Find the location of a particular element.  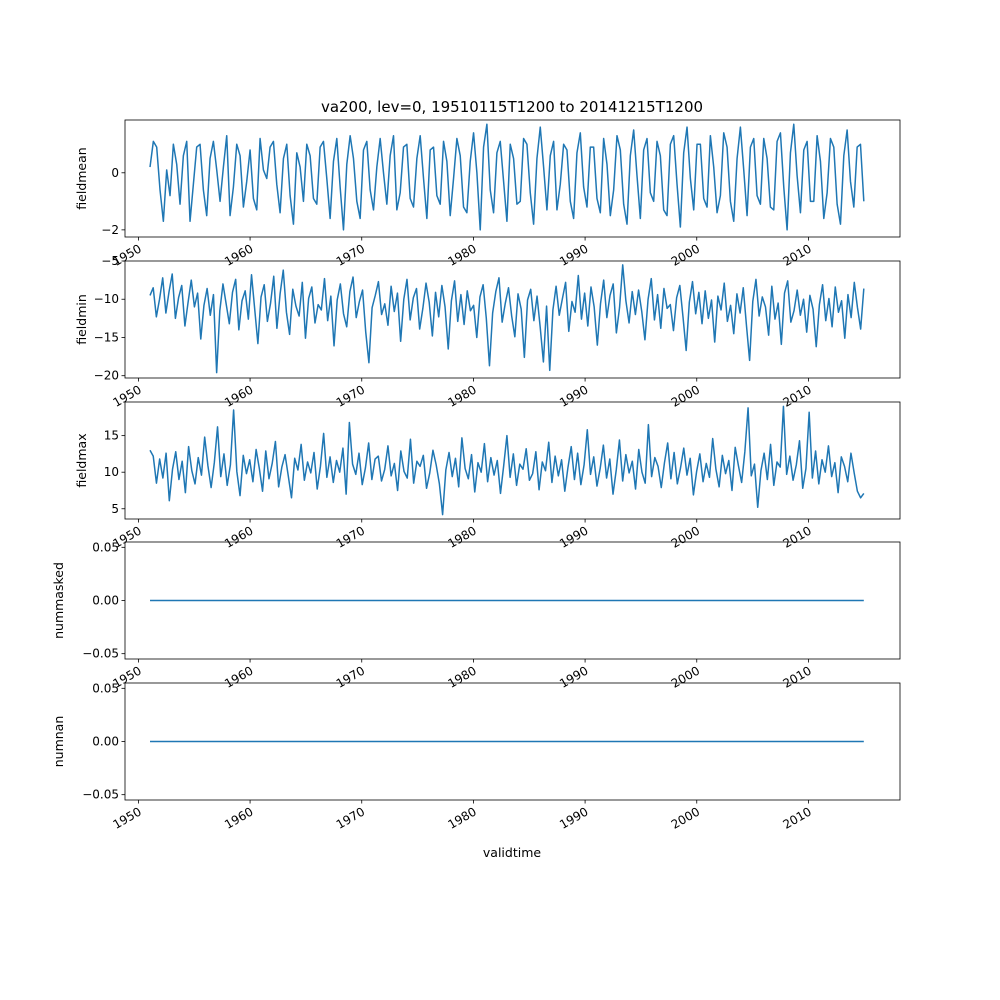

series-line-fieldmax is located at coordinates (507, 460).